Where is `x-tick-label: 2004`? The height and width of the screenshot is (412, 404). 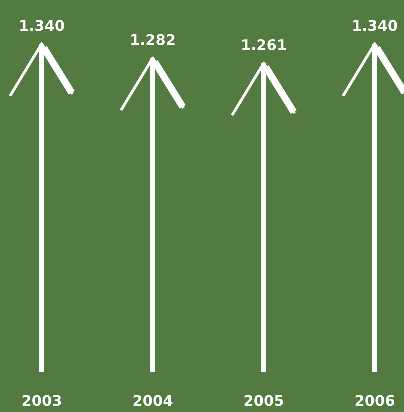
x-tick-label: 2004 is located at coordinates (153, 400).